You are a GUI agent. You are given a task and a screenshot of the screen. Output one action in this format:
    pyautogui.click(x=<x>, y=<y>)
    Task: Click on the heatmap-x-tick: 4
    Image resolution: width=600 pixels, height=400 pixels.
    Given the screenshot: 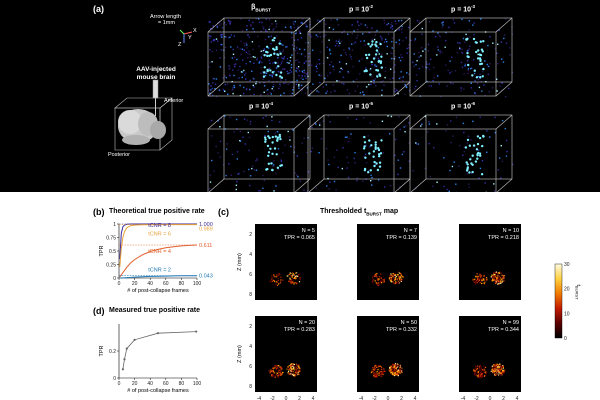 What is the action you would take?
    pyautogui.click(x=517, y=398)
    